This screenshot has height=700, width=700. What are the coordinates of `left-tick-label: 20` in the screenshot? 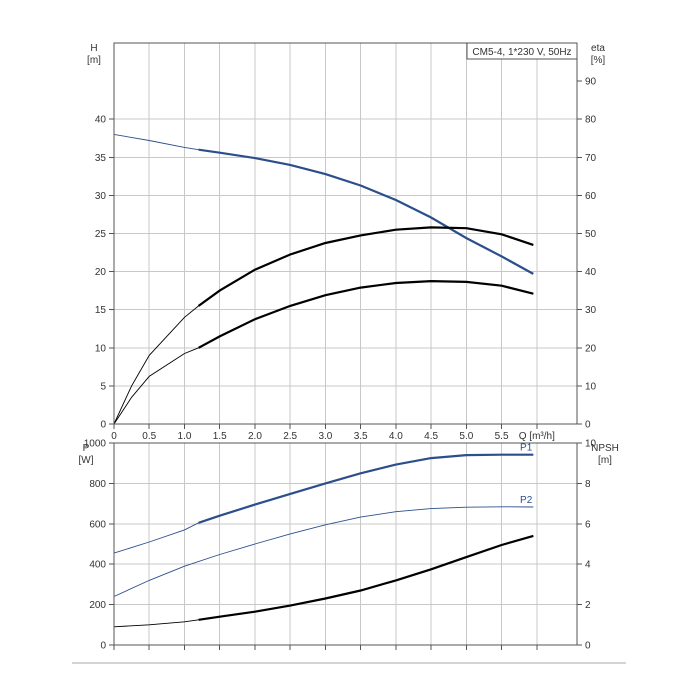 It's located at (101, 272).